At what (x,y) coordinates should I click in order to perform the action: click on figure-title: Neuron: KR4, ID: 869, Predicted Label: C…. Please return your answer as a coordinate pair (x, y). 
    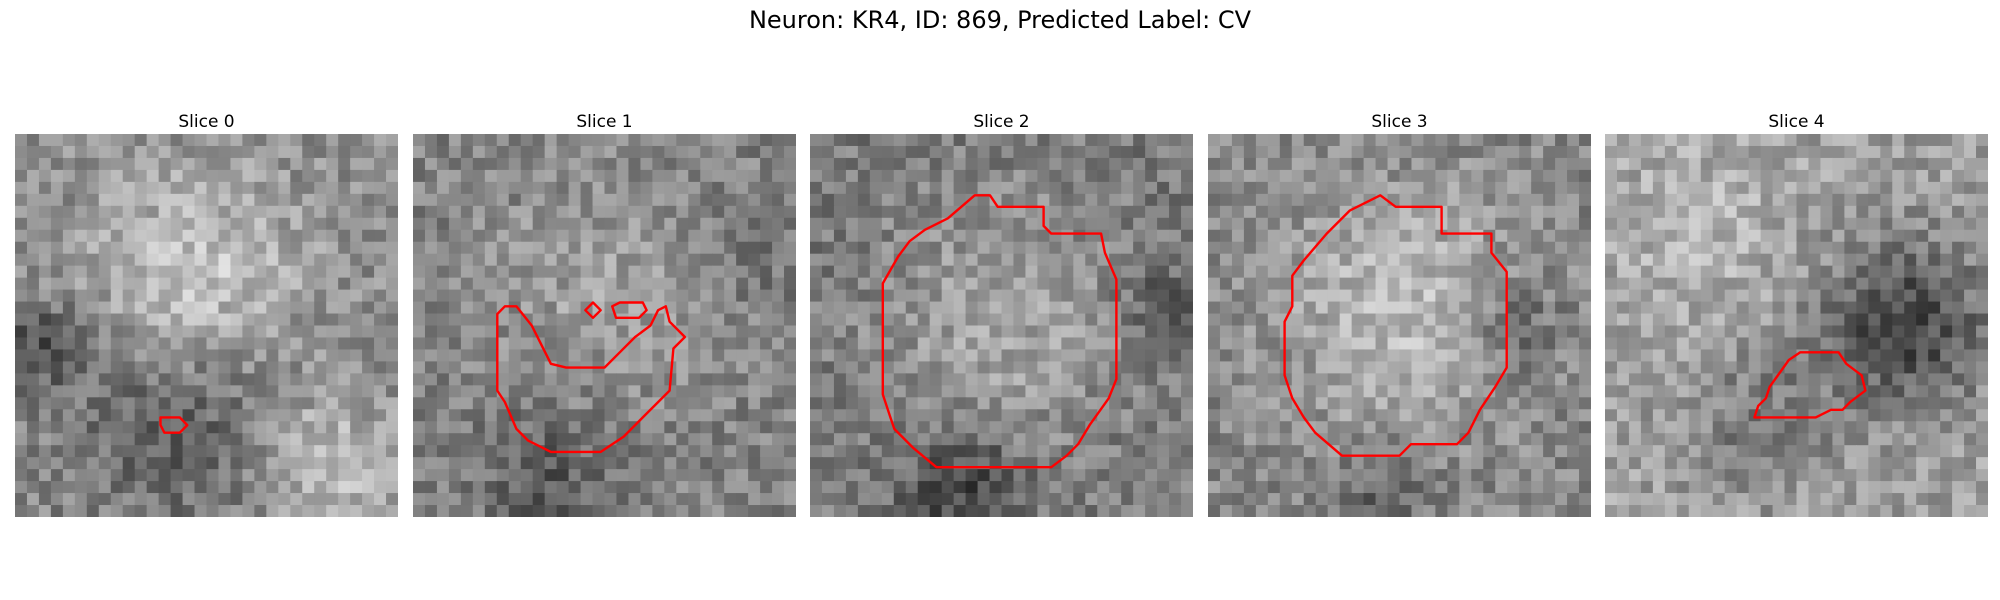
    Looking at the image, I should click on (1000, 20).